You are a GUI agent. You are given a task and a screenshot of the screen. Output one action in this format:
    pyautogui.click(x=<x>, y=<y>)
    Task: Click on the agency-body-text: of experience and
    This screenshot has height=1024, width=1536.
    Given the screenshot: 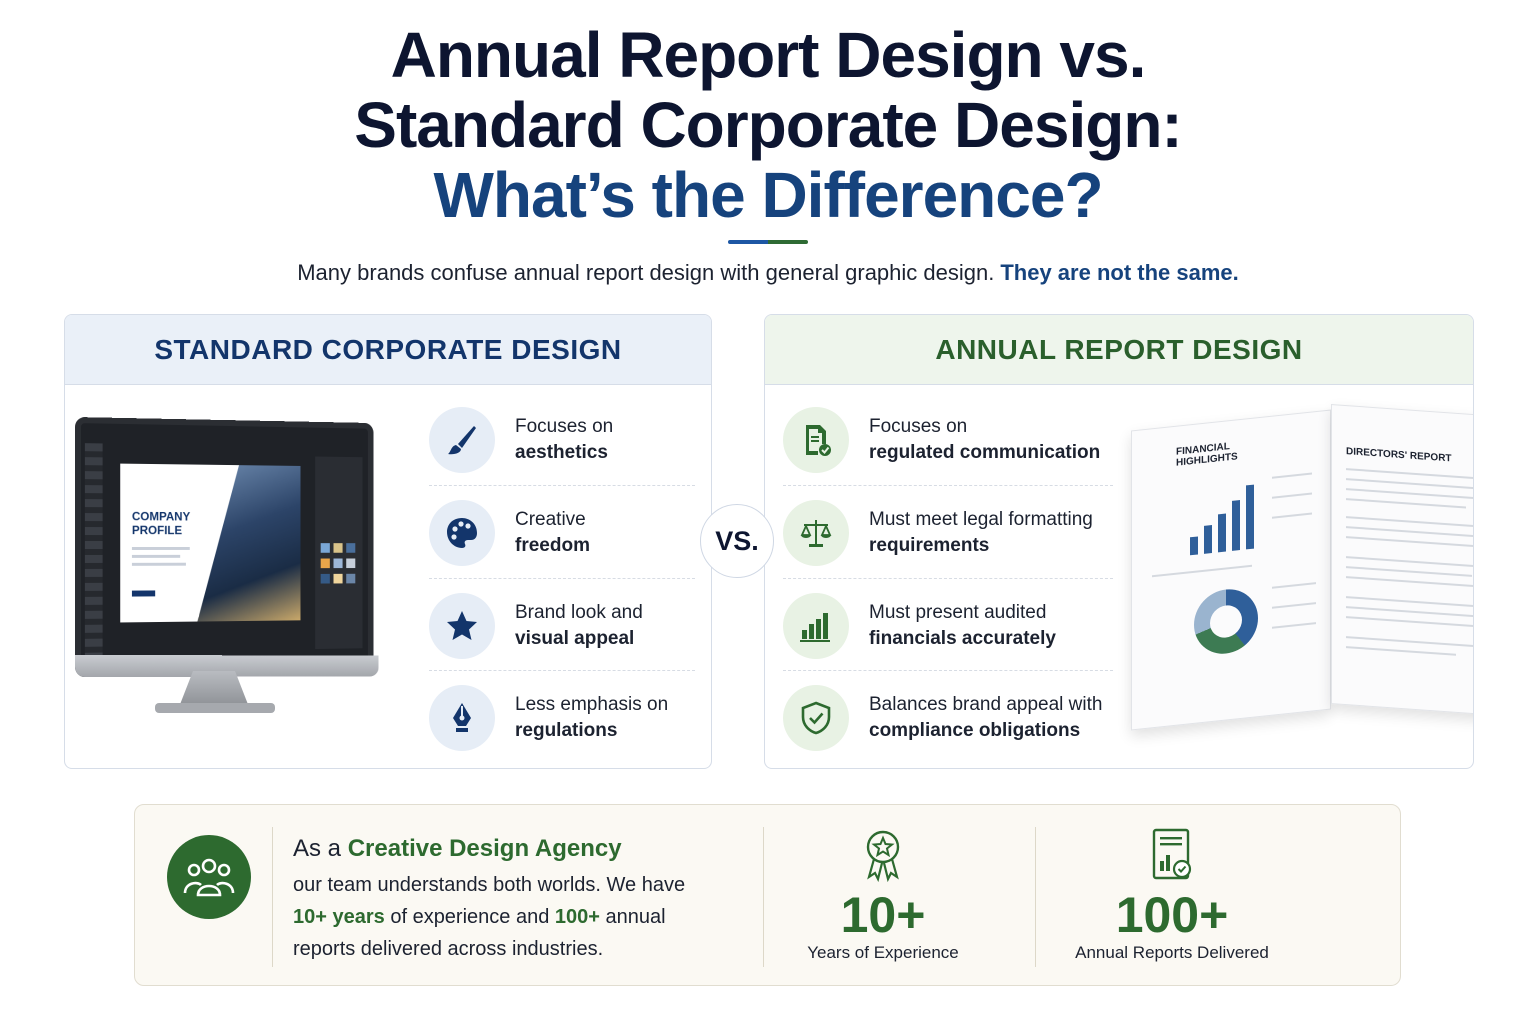 What is the action you would take?
    pyautogui.click(x=469, y=917)
    